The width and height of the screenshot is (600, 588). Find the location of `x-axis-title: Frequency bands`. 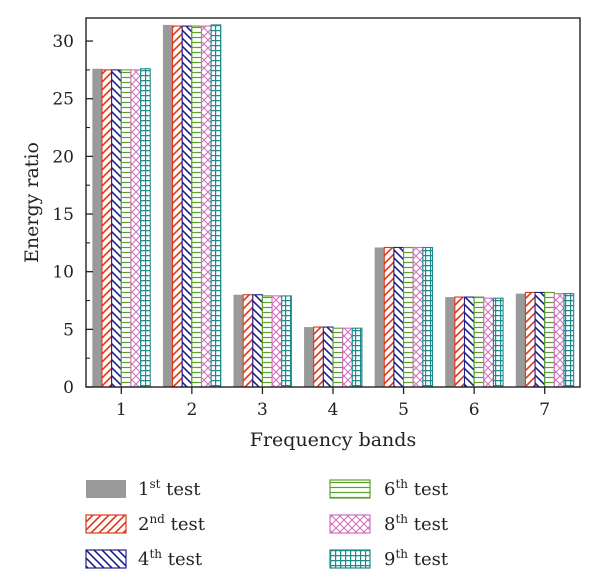

x-axis-title: Frequency bands is located at coordinates (333, 440).